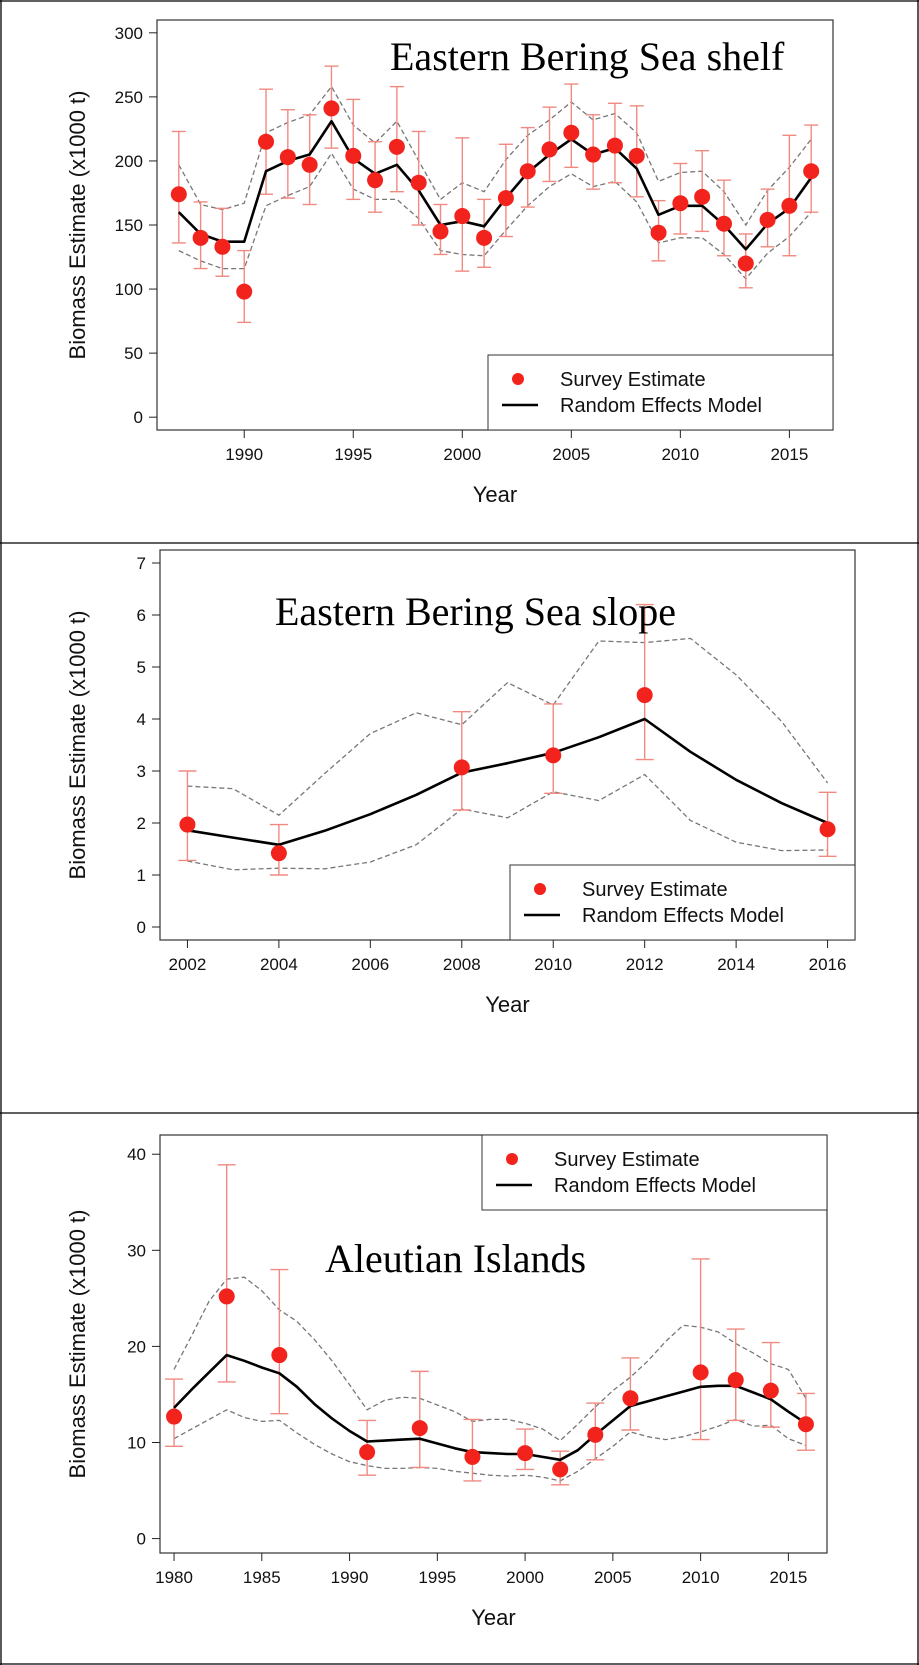  What do you see at coordinates (475, 611) in the screenshot?
I see `chart-title: Eastern Bering Sea slope` at bounding box center [475, 611].